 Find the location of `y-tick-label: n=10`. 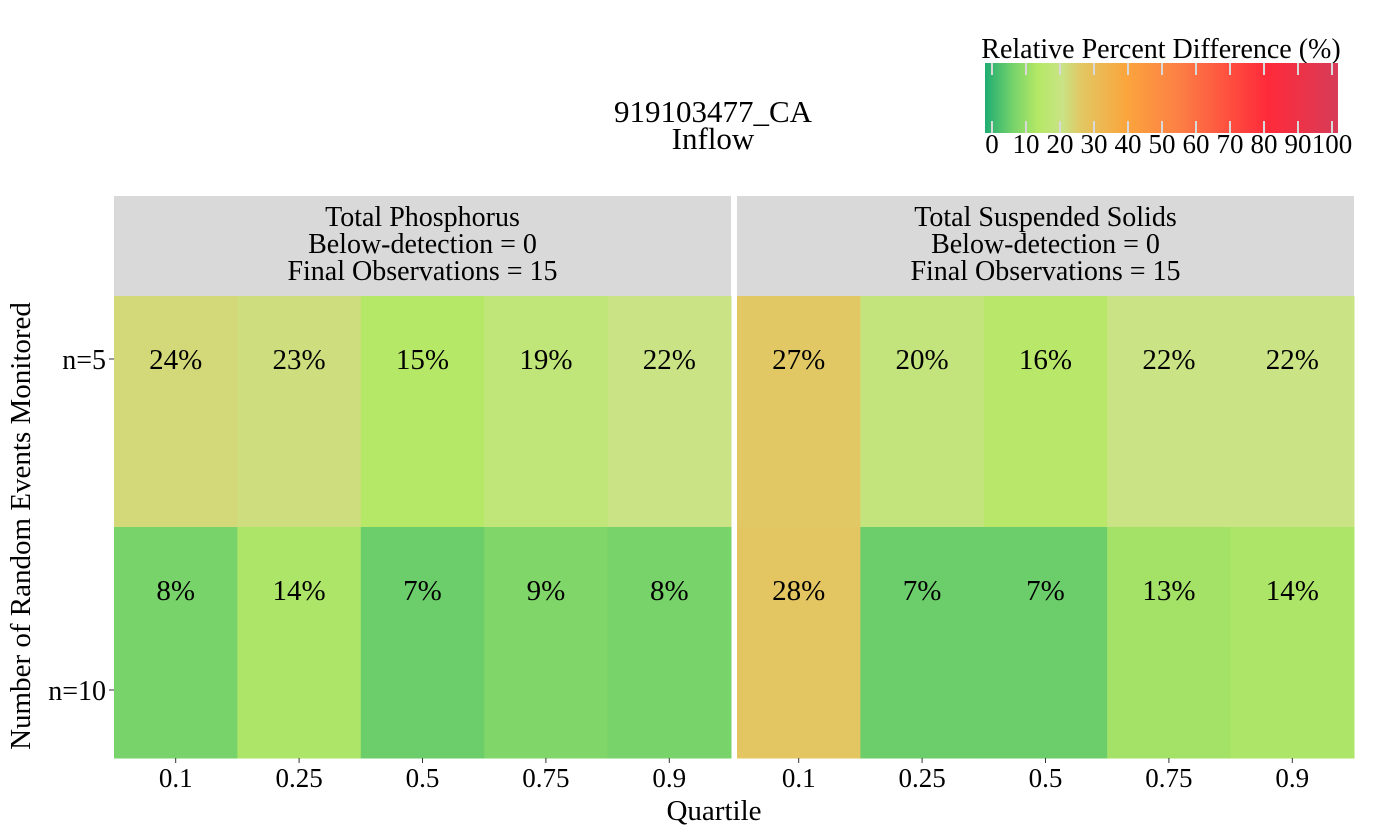

y-tick-label: n=10 is located at coordinates (77, 691).